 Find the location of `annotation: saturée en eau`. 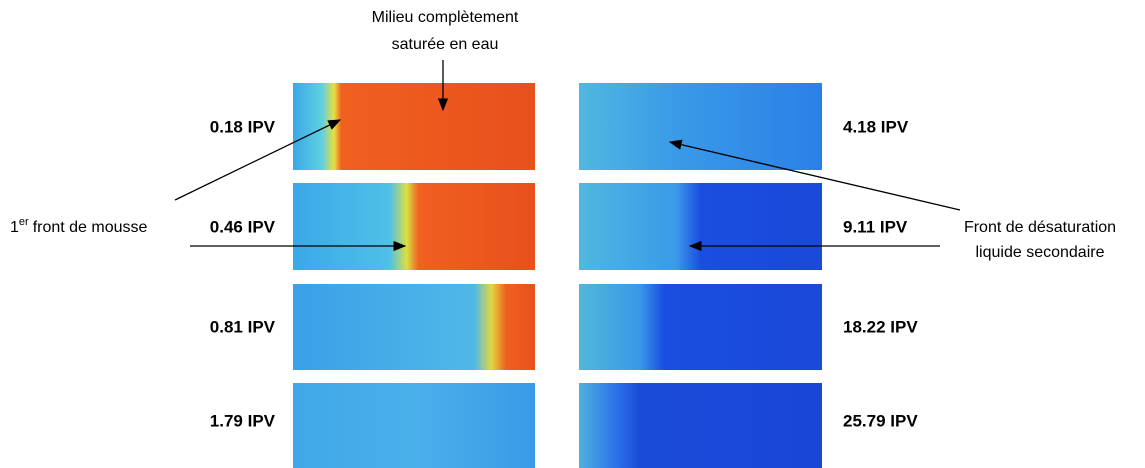

annotation: saturée en eau is located at coordinates (445, 44).